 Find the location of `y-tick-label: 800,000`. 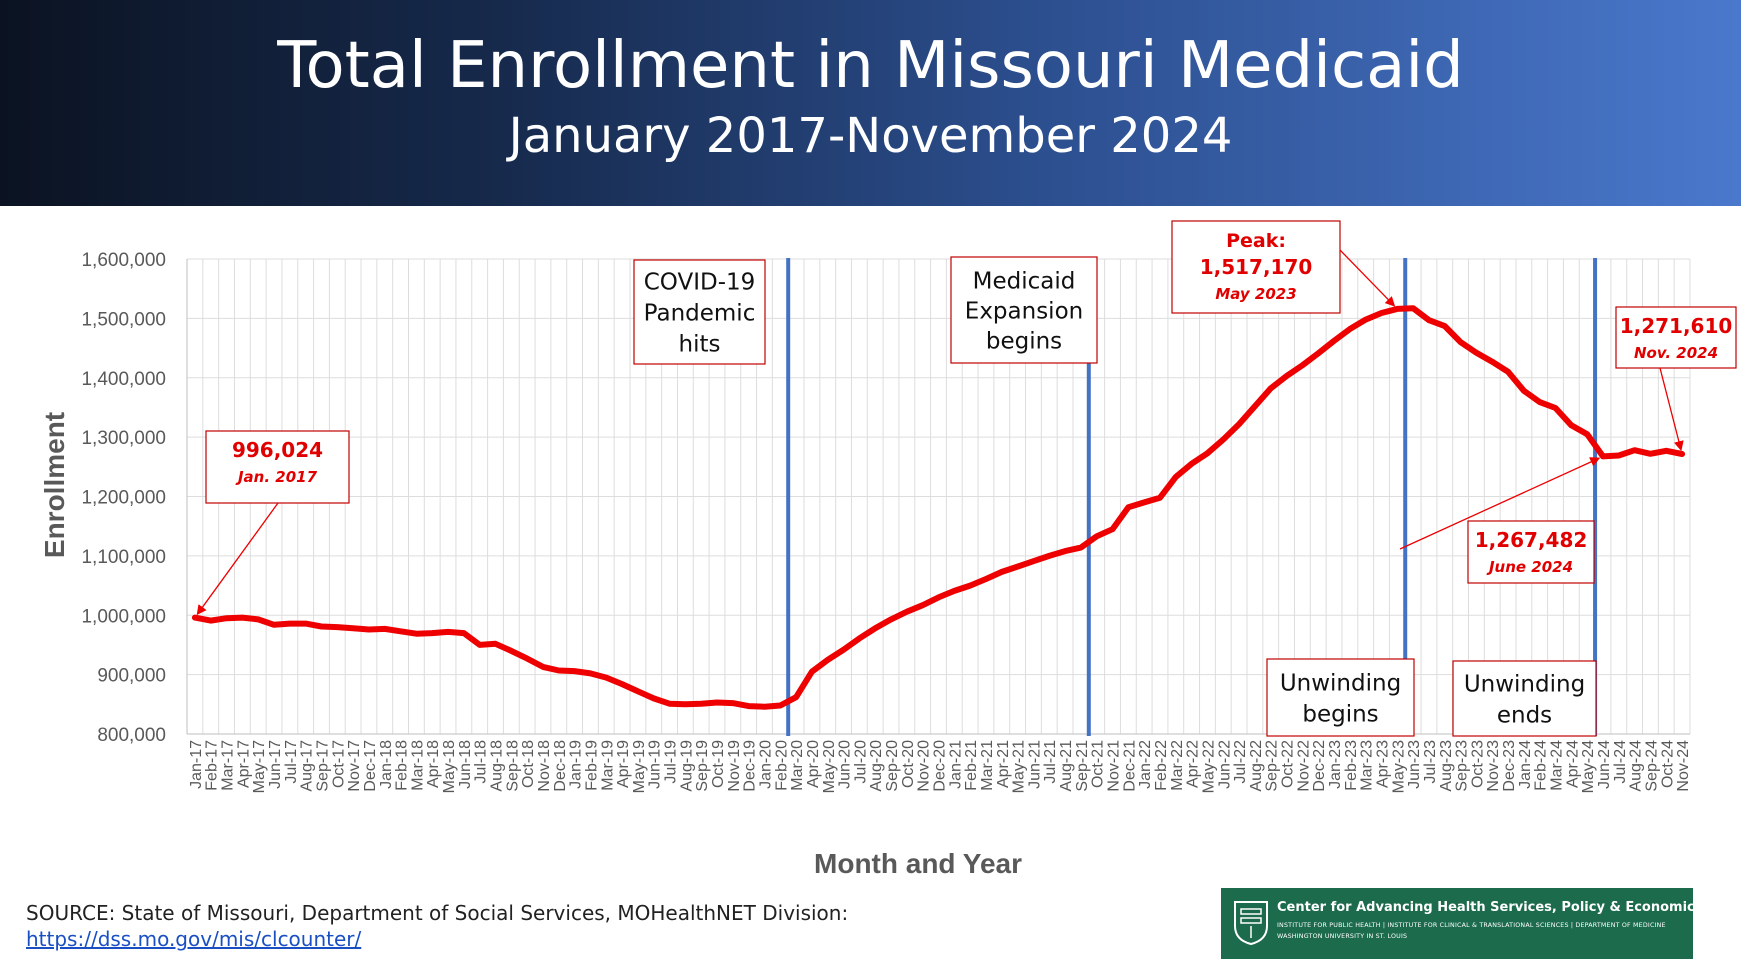

y-tick-label: 800,000 is located at coordinates (131, 735).